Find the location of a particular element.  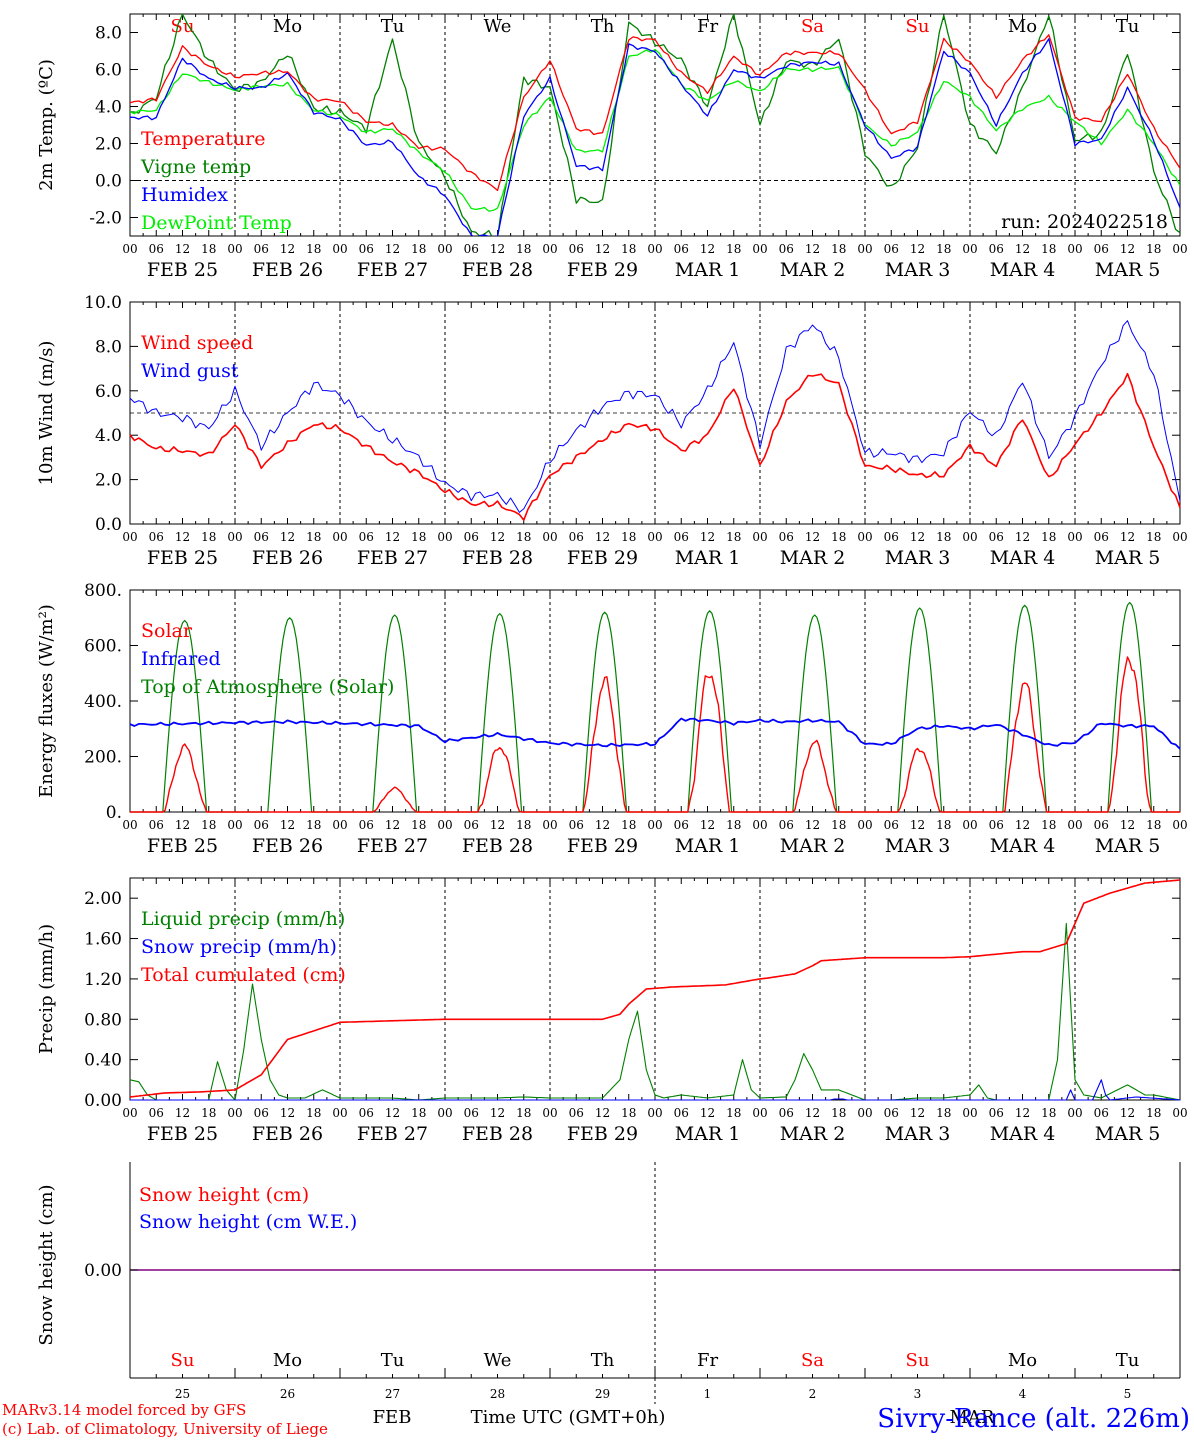

day-name: Th is located at coordinates (603, 1360).